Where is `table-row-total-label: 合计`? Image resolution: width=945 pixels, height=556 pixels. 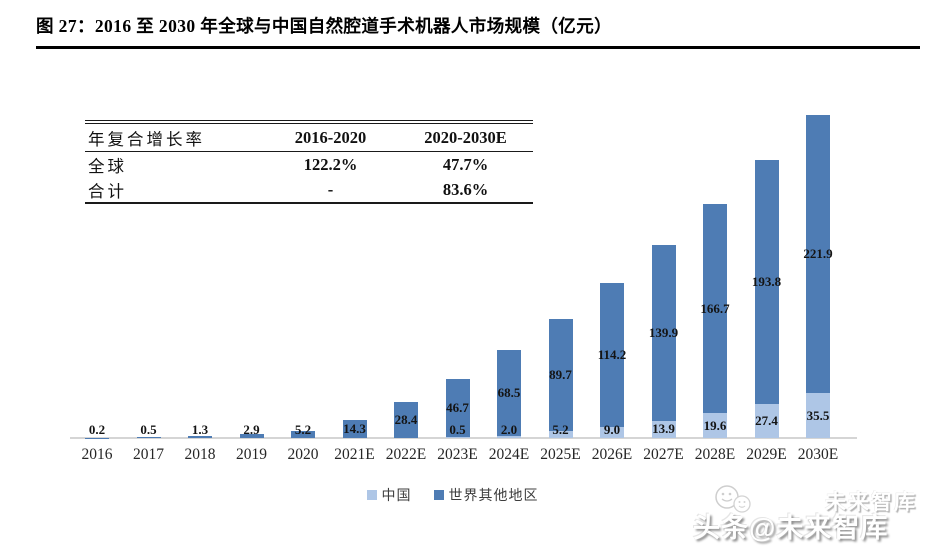
table-row-total-label: 合计 is located at coordinates (107, 191).